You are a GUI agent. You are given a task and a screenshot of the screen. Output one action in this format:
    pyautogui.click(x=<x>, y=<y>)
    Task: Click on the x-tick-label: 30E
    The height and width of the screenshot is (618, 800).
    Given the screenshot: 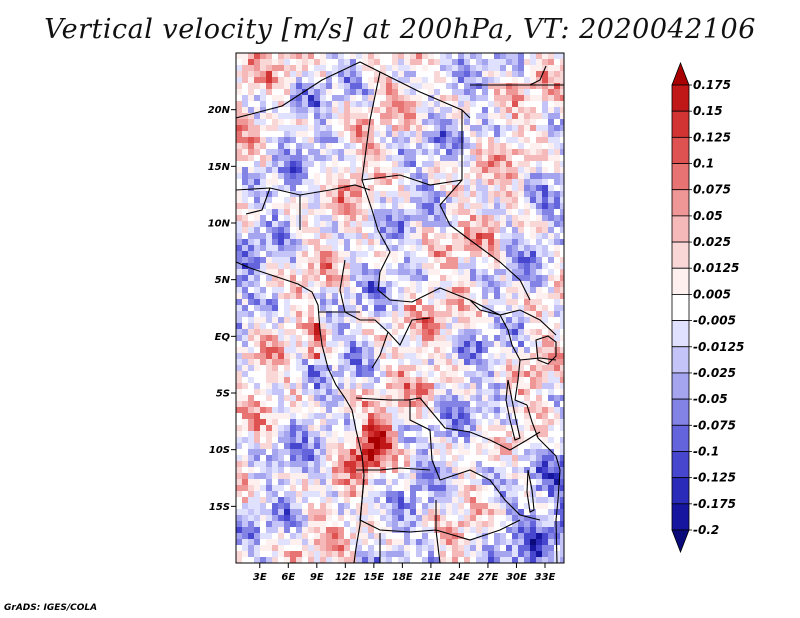 What is the action you would take?
    pyautogui.click(x=516, y=577)
    